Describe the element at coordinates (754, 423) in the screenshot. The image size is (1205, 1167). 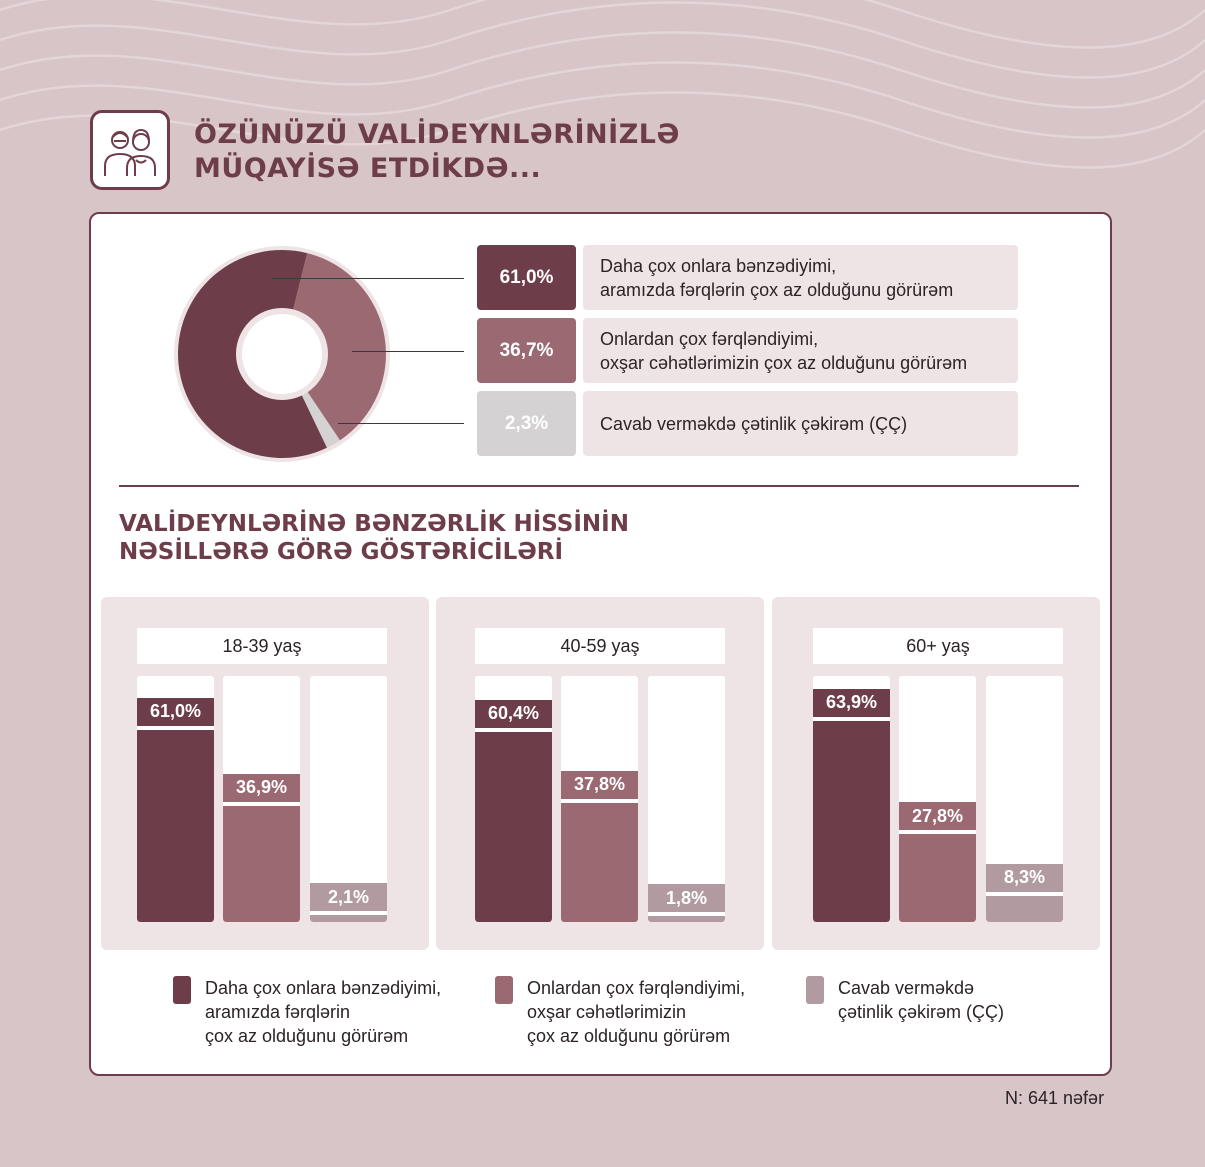
I see `overall-label-dk-line1: Cavab verməkdə çətinlik çəkirəm (ÇÇ)` at that location.